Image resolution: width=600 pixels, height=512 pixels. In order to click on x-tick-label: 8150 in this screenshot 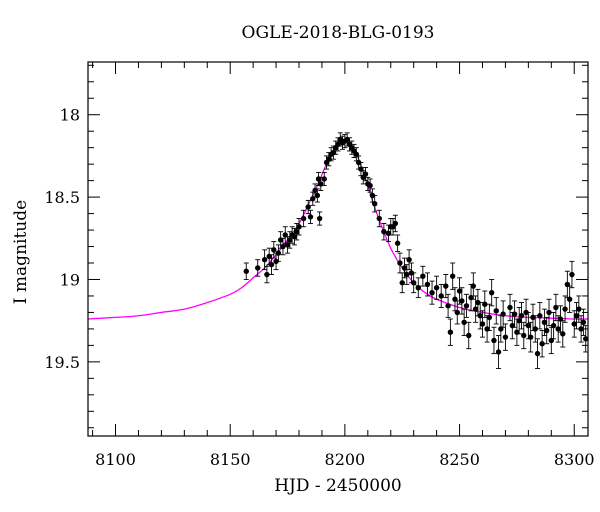, I will do `click(230, 459)`.